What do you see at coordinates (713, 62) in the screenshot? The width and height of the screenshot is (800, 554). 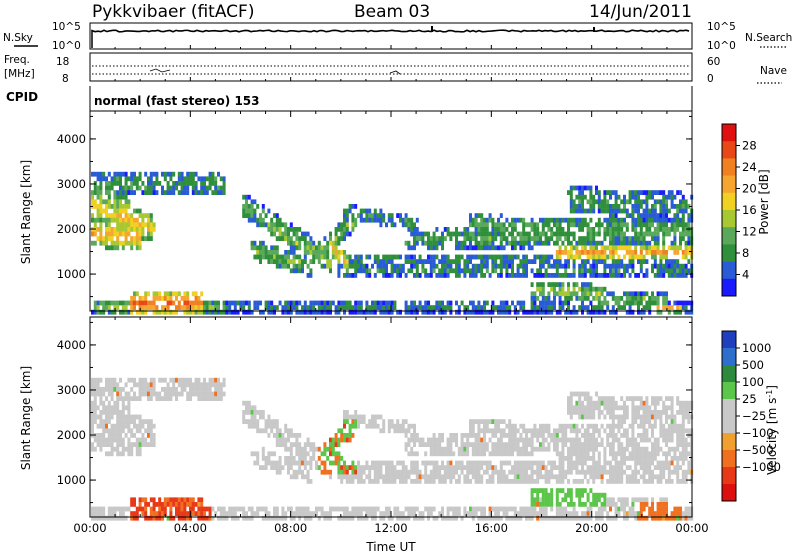 I see `nave-tick-top: 60` at bounding box center [713, 62].